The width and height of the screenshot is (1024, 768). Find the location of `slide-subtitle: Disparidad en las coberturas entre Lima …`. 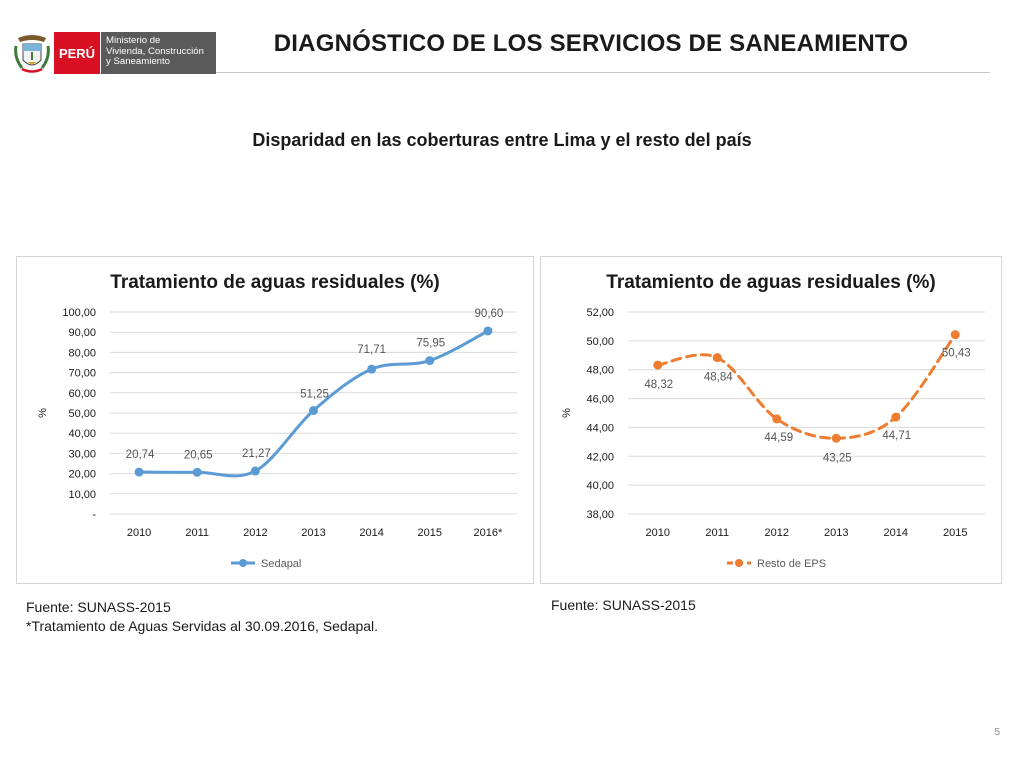

slide-subtitle: Disparidad en las coberturas entre Lima … is located at coordinates (502, 140).